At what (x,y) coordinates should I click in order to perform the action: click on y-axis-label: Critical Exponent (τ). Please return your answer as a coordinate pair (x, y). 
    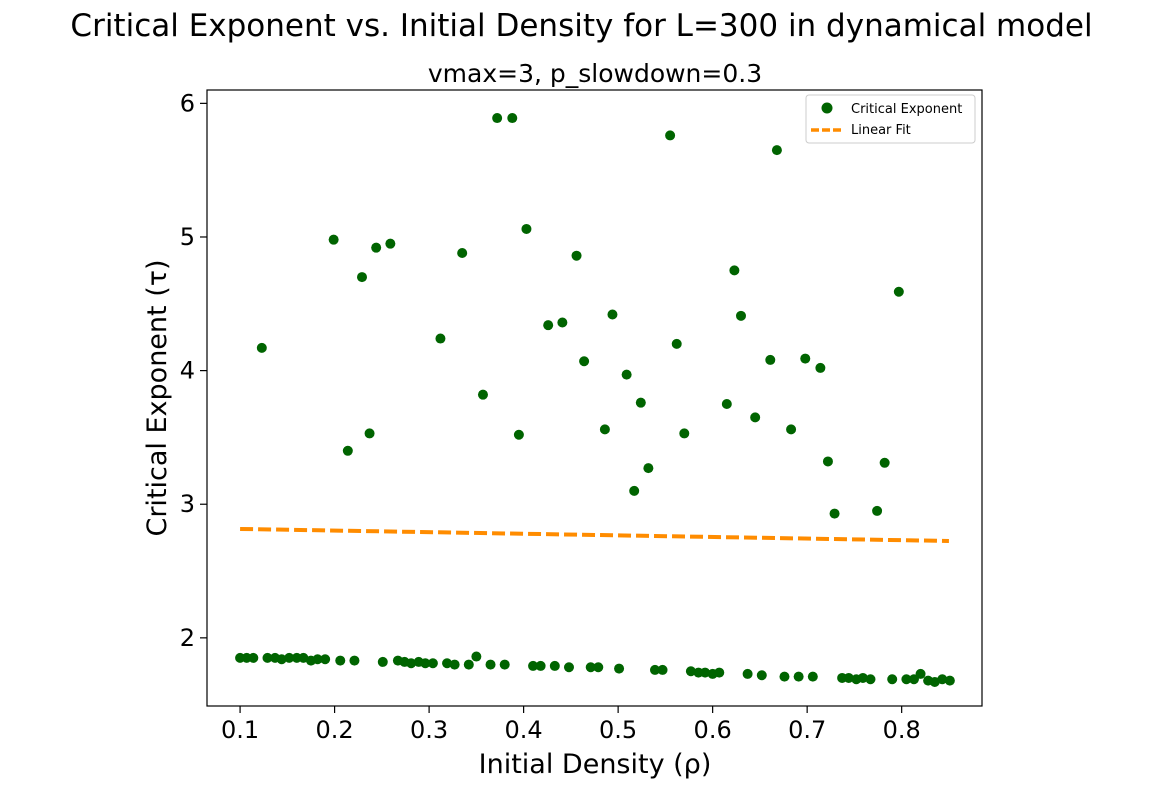
    Looking at the image, I should click on (157, 397).